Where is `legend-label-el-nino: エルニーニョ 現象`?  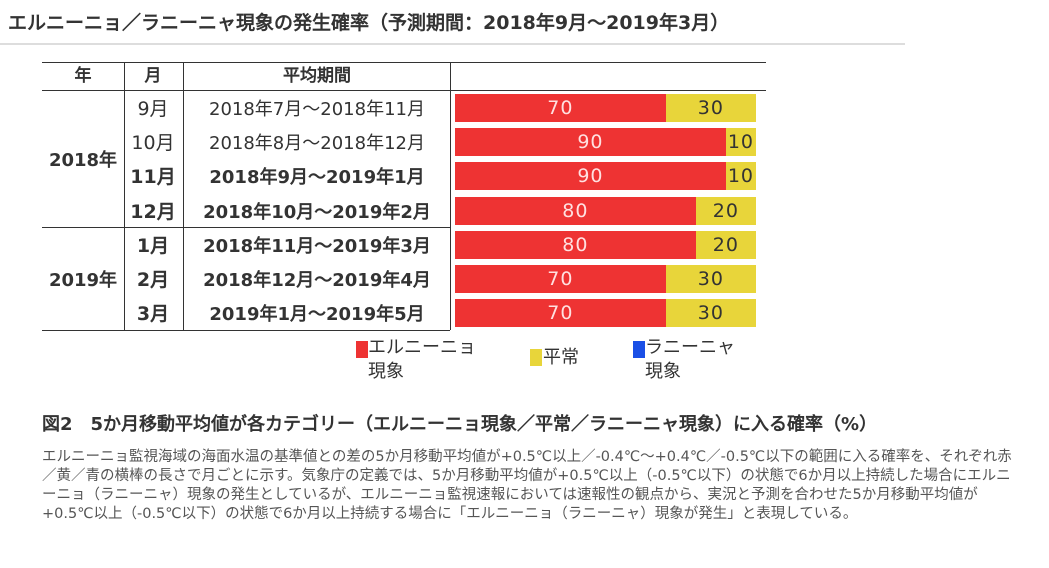
legend-label-el-nino: エルニーニョ 現象 is located at coordinates (422, 359).